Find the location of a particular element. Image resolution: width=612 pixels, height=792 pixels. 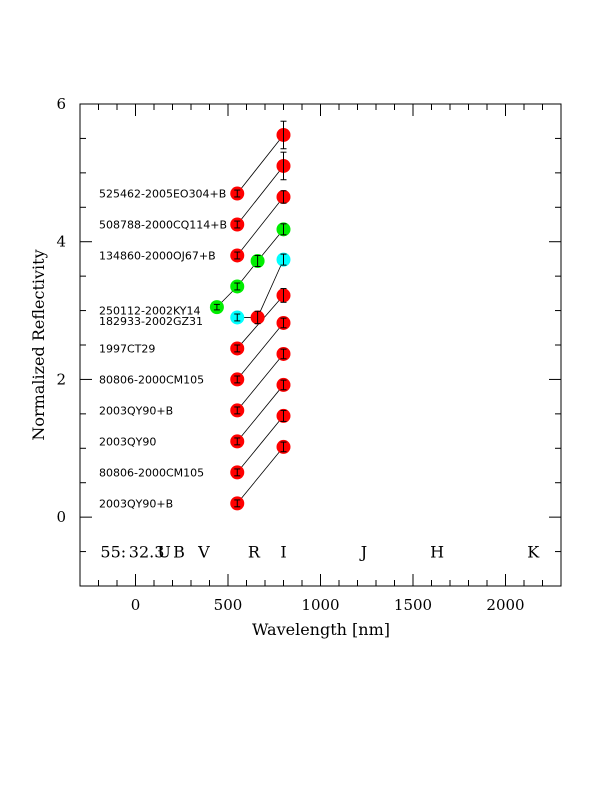

x-tick-label: 2000 is located at coordinates (505, 605).